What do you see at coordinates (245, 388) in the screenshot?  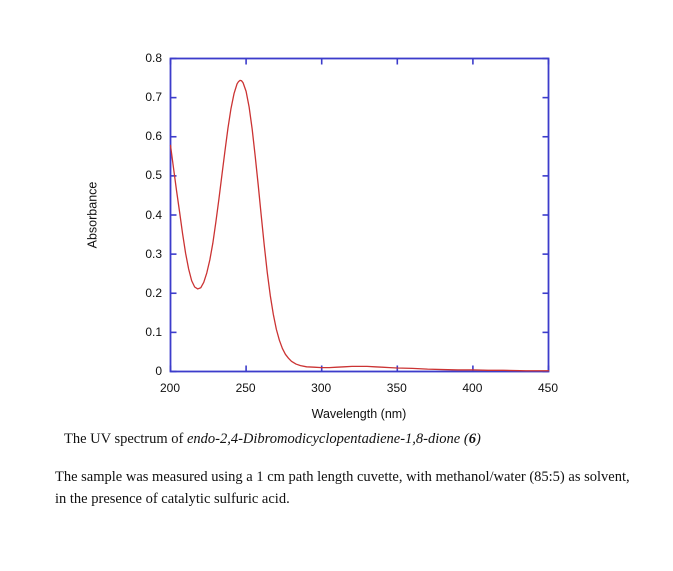 I see `x-tick-label: 250` at bounding box center [245, 388].